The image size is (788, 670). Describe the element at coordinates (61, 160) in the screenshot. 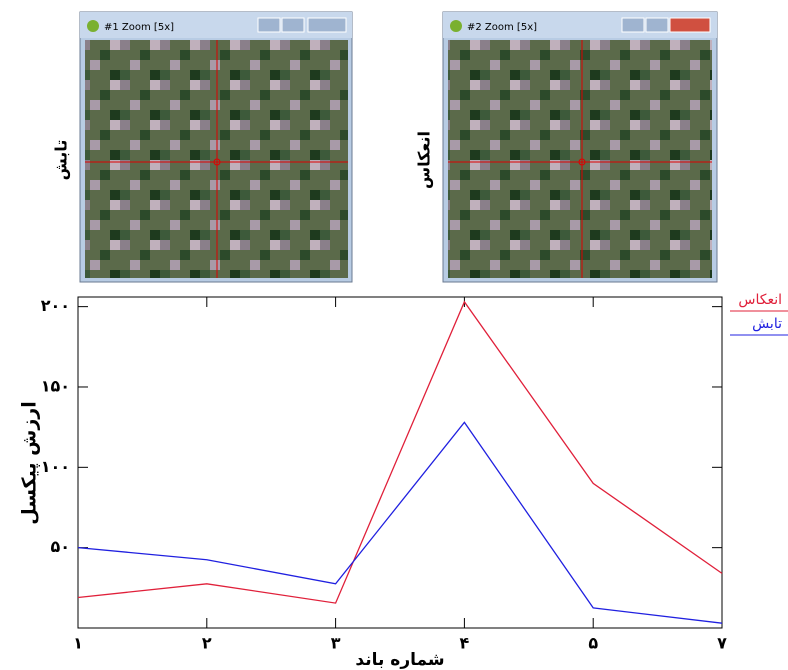

I see `side-label: تابش` at that location.